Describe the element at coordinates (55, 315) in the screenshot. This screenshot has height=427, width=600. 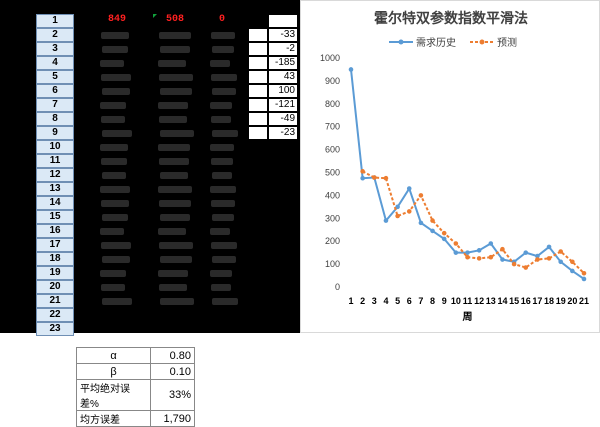
I see `row-header-22: 22` at that location.